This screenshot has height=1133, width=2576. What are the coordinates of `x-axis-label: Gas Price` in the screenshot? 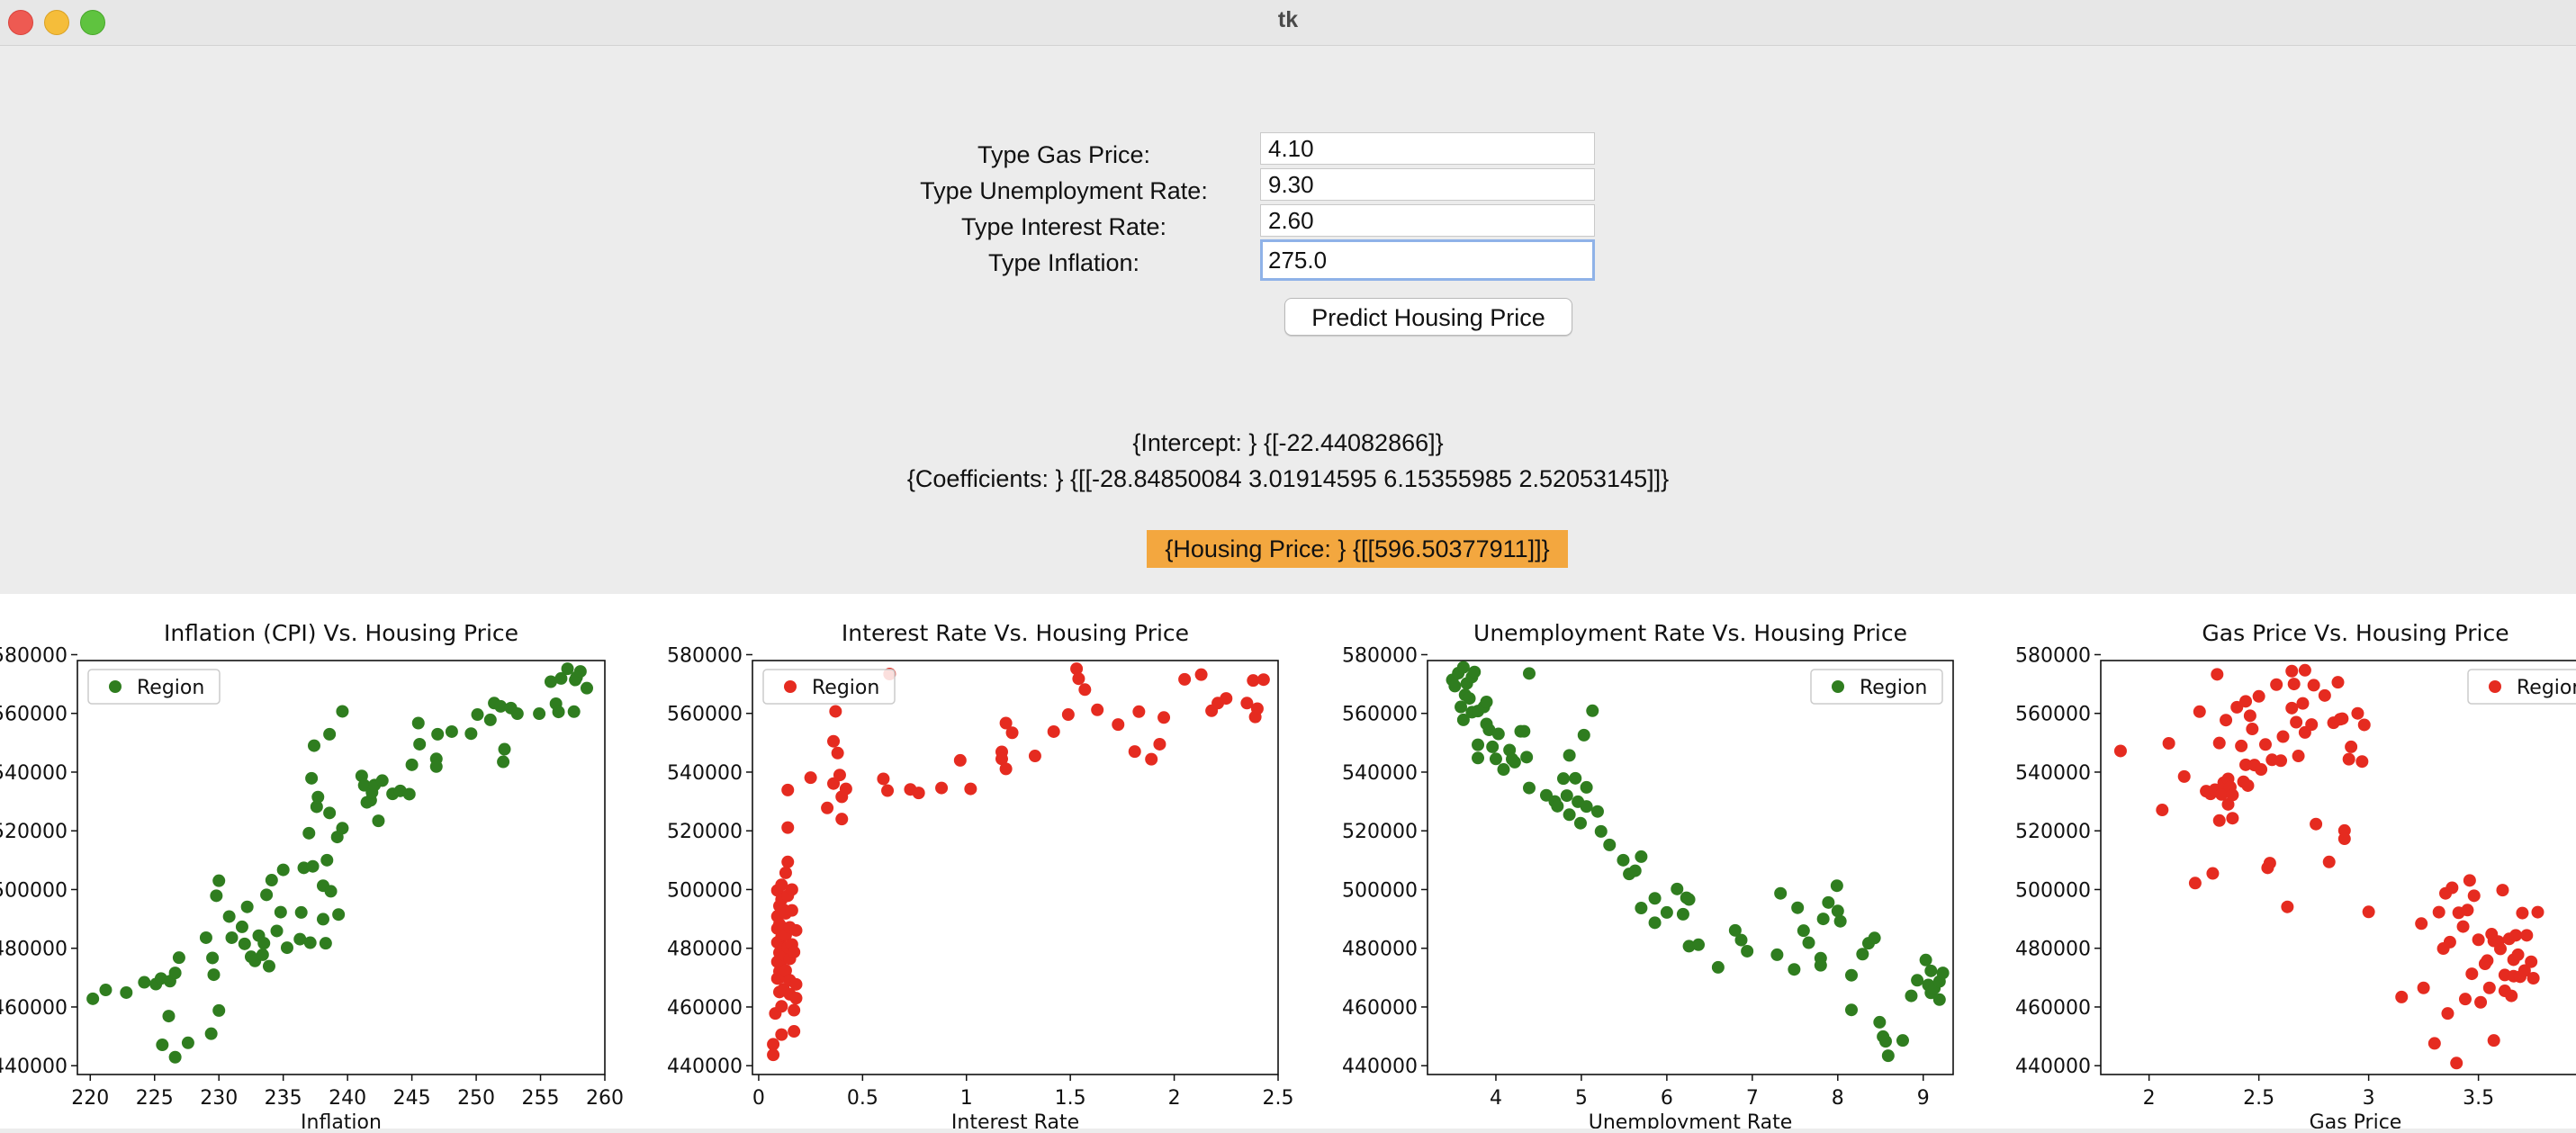 It's located at (2356, 1120).